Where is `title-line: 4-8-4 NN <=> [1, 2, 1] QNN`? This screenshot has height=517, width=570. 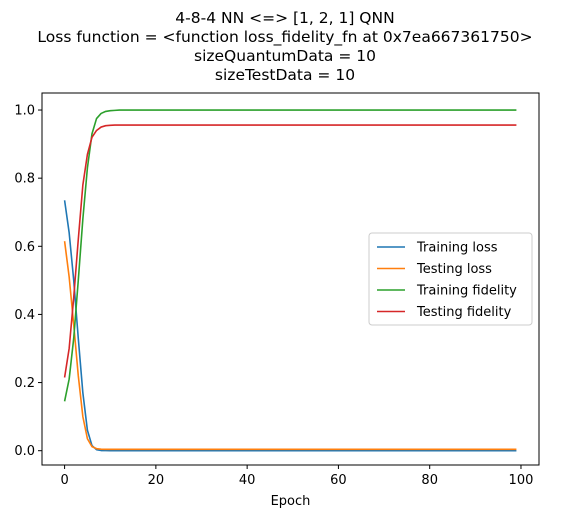
title-line: 4-8-4 NN <=> [1, 2, 1] QNN is located at coordinates (284, 18).